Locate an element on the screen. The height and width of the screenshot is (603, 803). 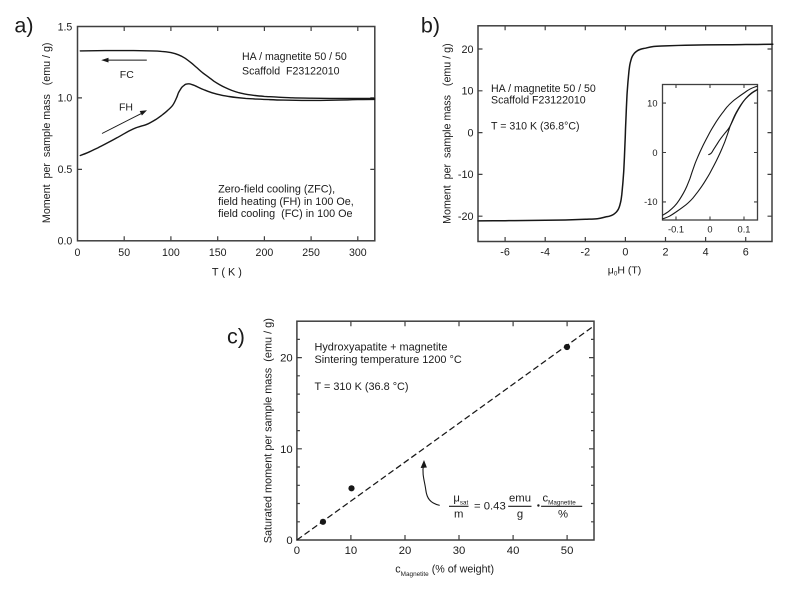
svg-text: 4 is located at coordinates (706, 253).